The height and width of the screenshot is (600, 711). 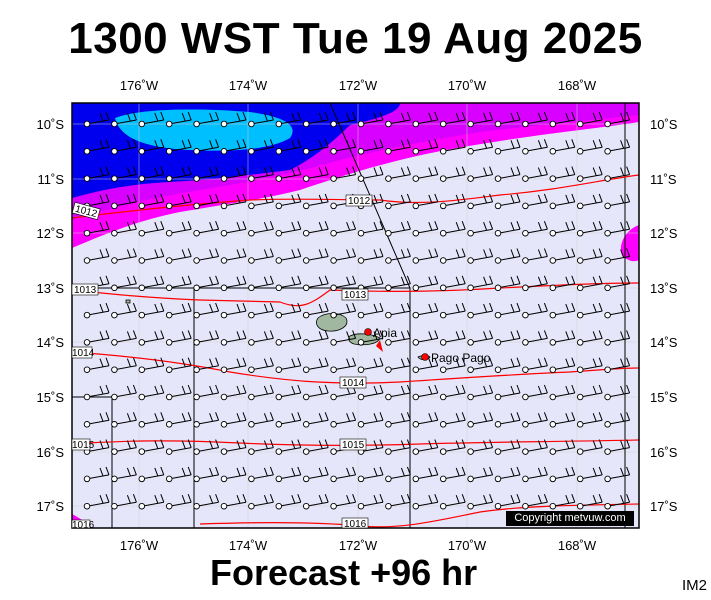 I want to click on isobar-label-1015-west: 1015, so click(x=83, y=444).